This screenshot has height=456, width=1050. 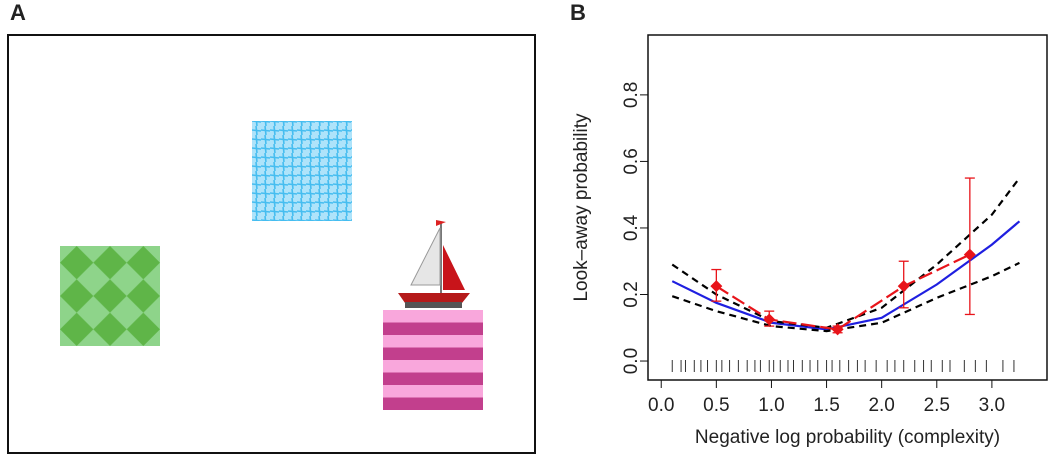 I want to click on y-tick-label: 0.8, so click(x=631, y=95).